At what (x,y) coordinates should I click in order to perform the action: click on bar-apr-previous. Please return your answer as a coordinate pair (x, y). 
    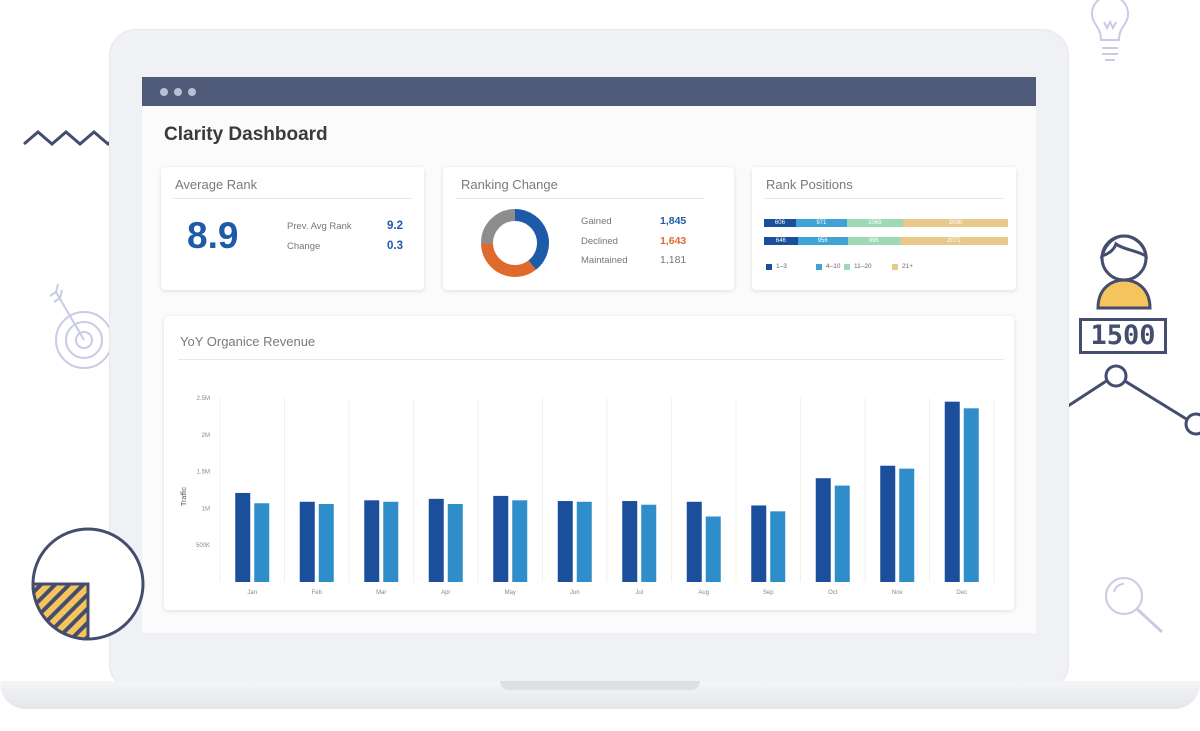
    Looking at the image, I should click on (455, 542).